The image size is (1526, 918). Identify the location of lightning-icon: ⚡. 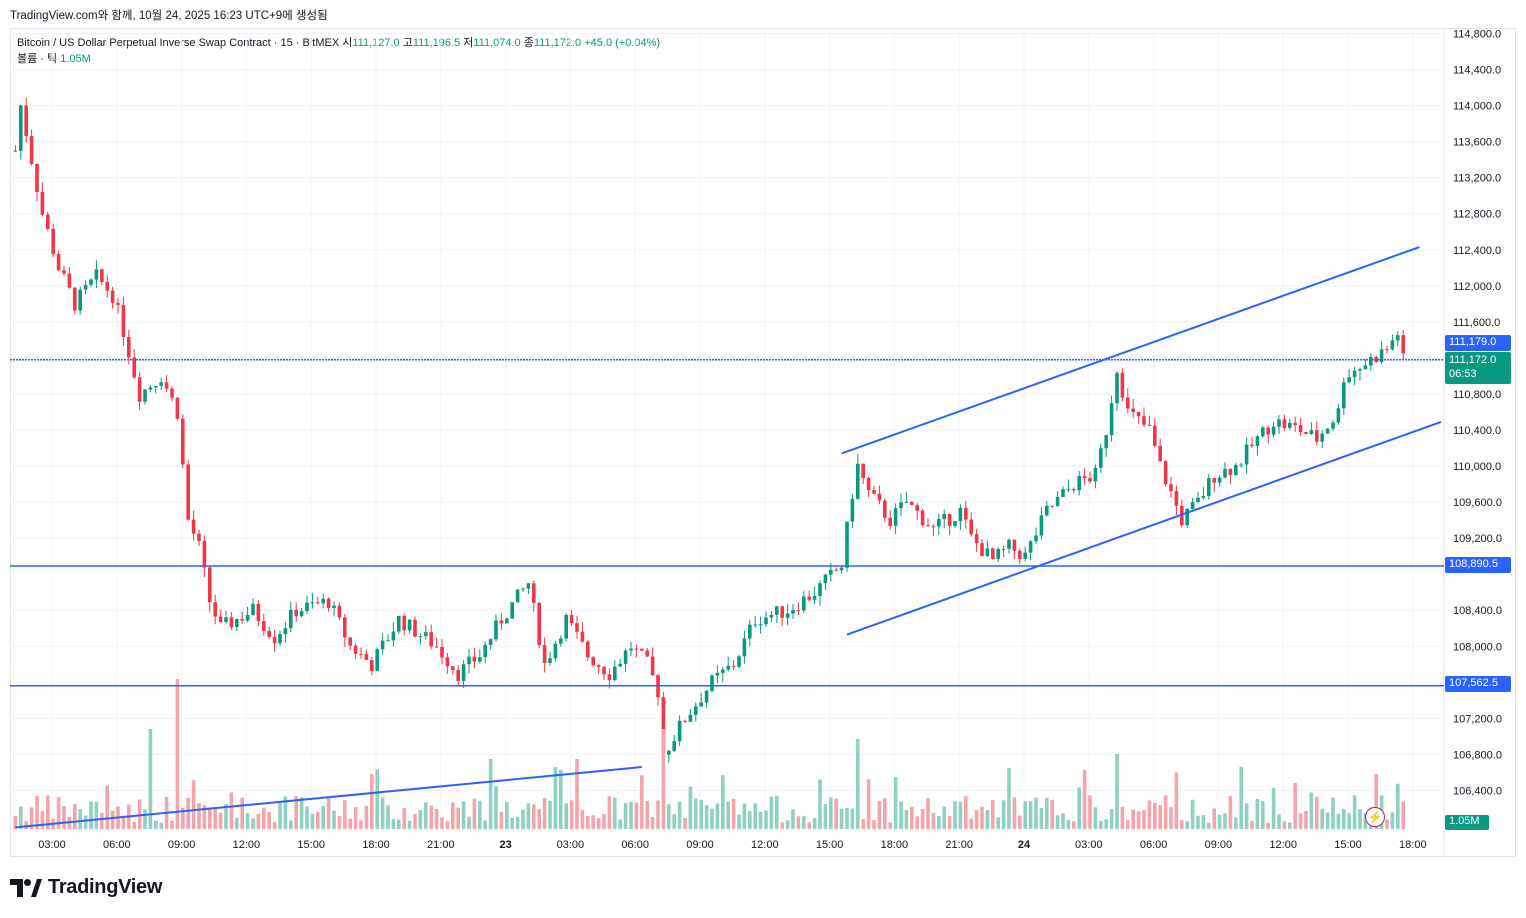
(1375, 817).